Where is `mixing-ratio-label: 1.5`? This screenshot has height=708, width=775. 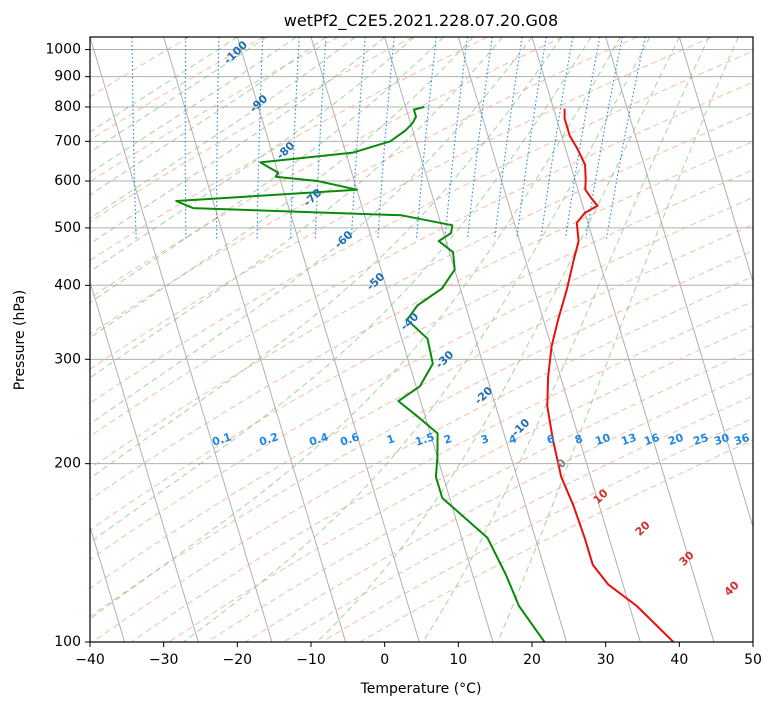
mixing-ratio-label: 1.5 is located at coordinates (425, 439).